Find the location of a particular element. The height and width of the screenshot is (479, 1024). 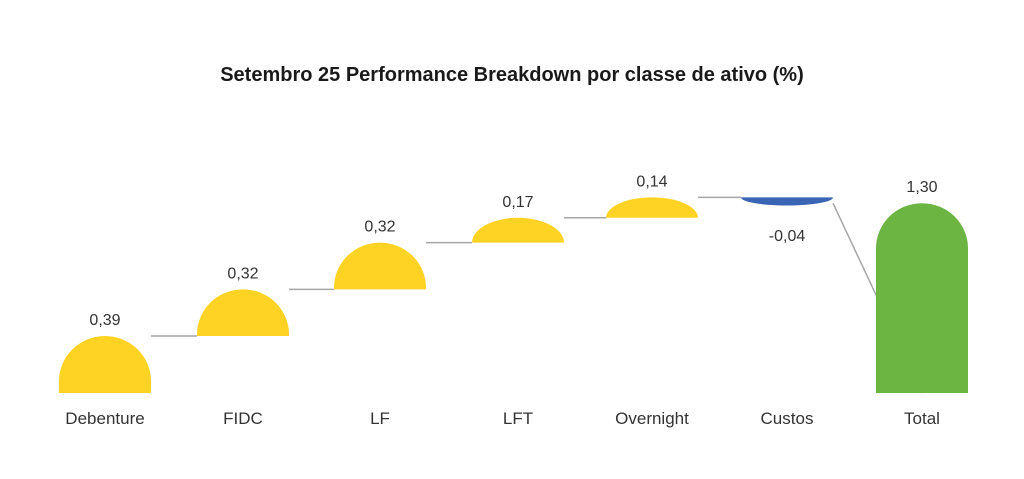

data-label: 0,17 is located at coordinates (517, 202).